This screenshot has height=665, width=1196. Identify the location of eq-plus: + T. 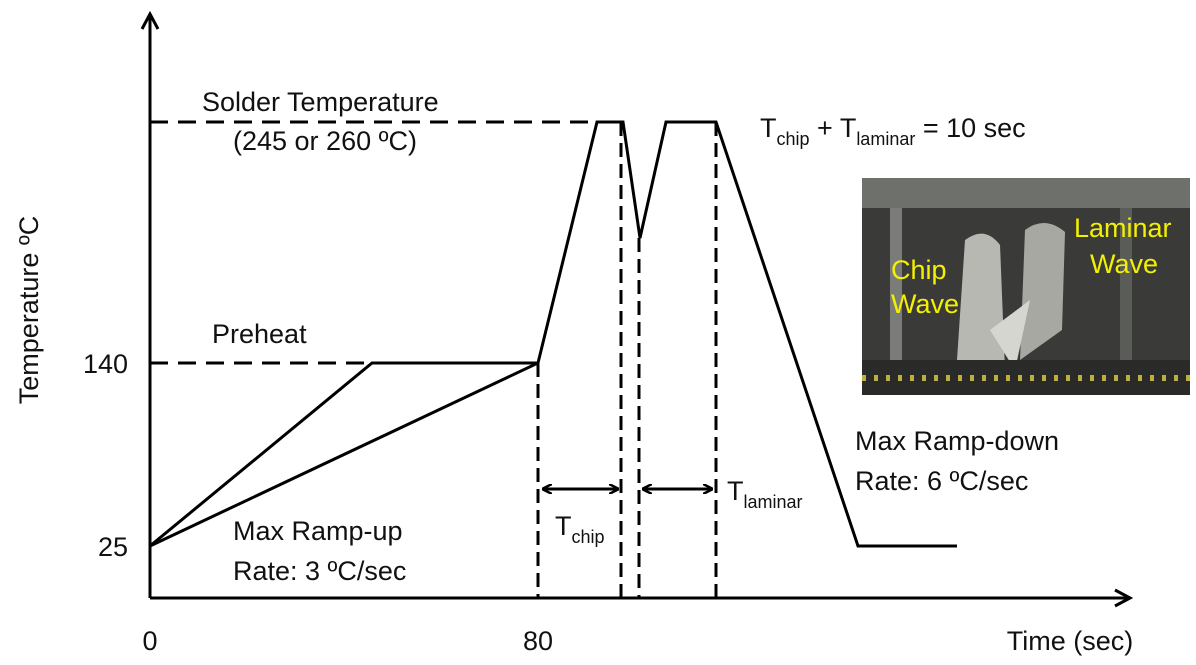
(833, 128).